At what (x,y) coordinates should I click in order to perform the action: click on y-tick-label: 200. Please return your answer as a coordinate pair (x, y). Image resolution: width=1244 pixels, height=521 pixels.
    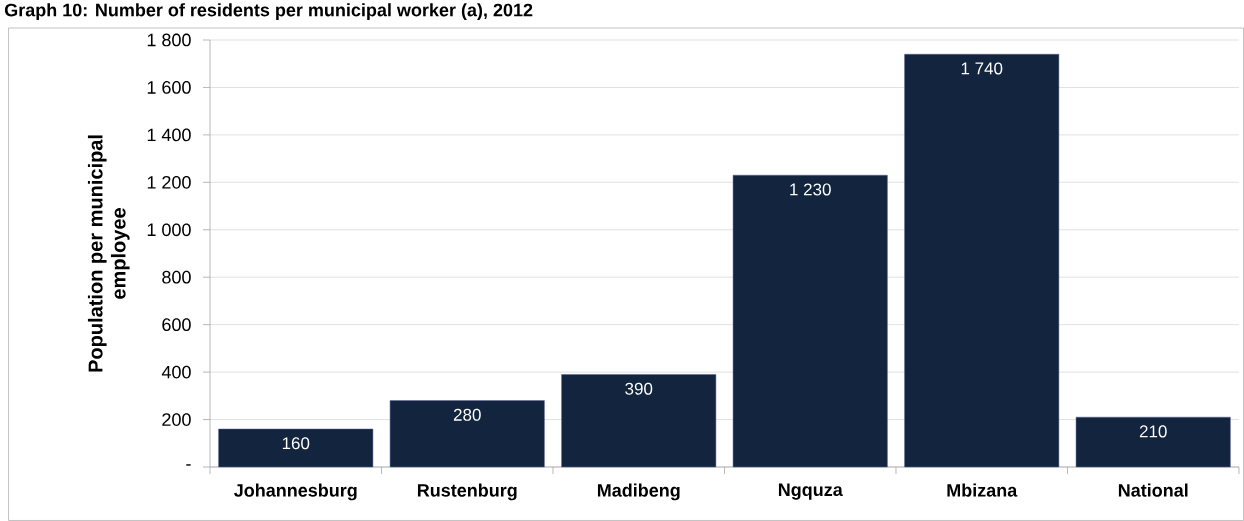
    Looking at the image, I should click on (176, 419).